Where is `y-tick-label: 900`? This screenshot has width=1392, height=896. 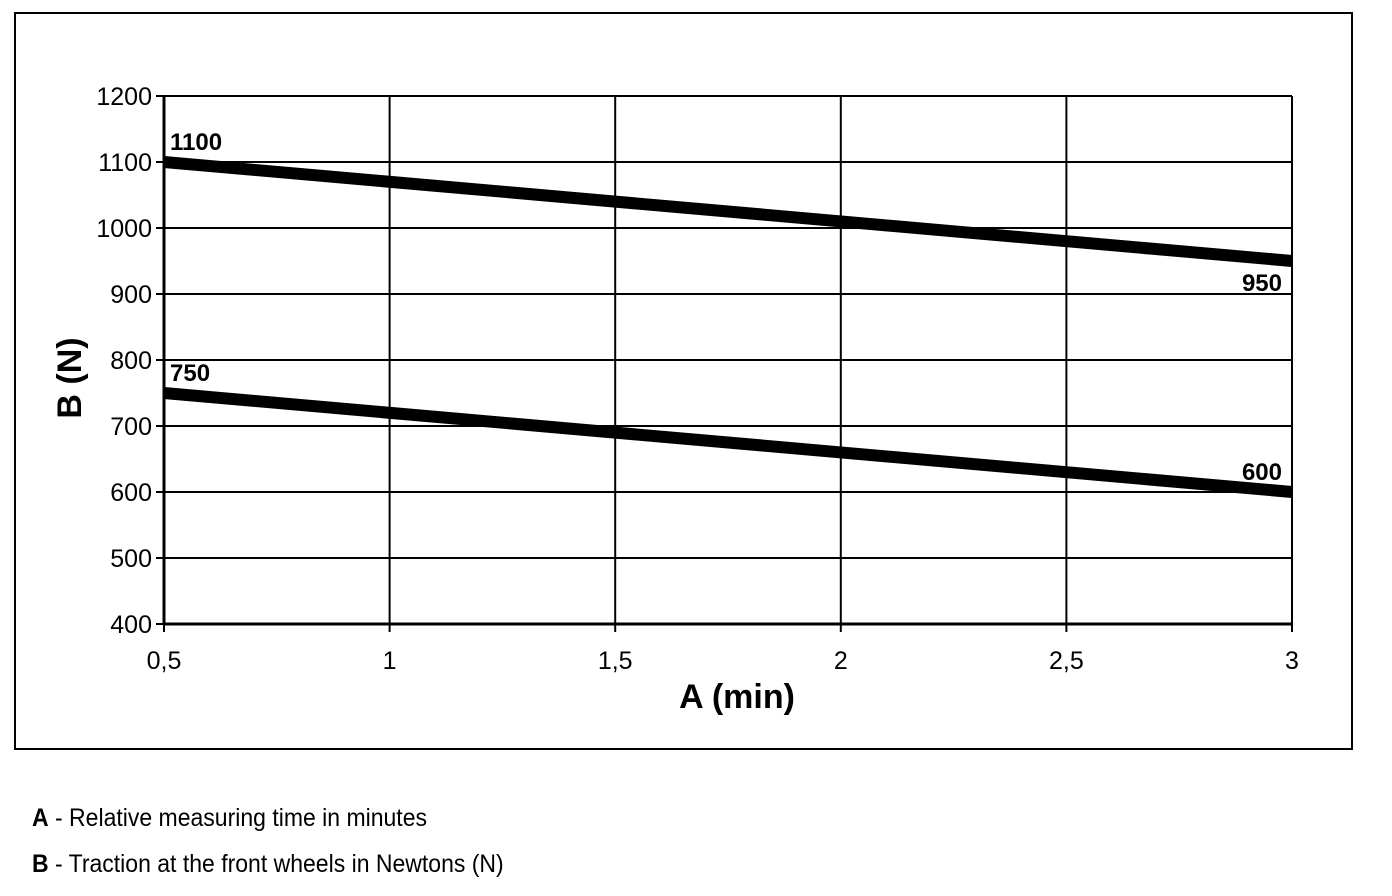 y-tick-label: 900 is located at coordinates (131, 295).